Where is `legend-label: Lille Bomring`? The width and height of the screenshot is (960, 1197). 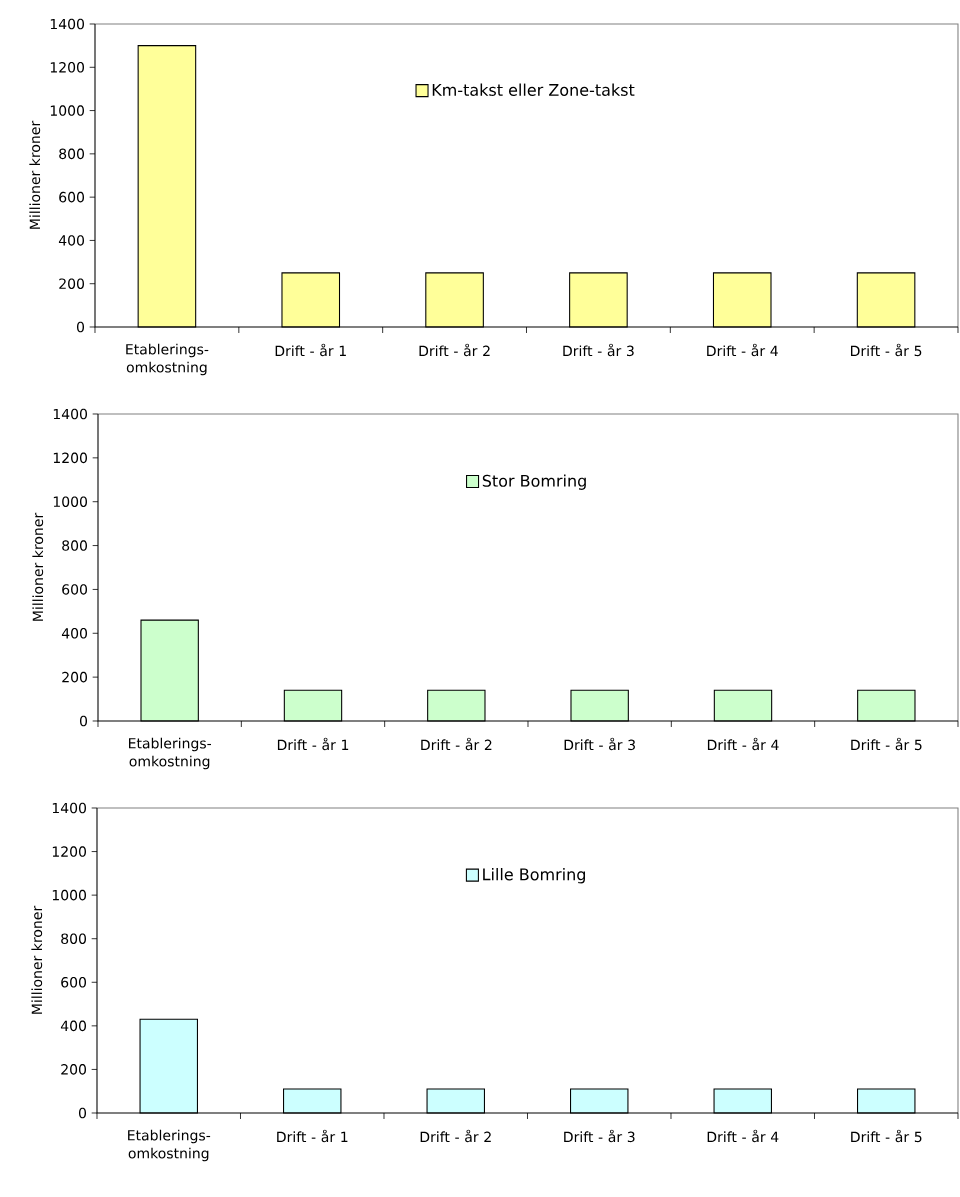 legend-label: Lille Bomring is located at coordinates (534, 876).